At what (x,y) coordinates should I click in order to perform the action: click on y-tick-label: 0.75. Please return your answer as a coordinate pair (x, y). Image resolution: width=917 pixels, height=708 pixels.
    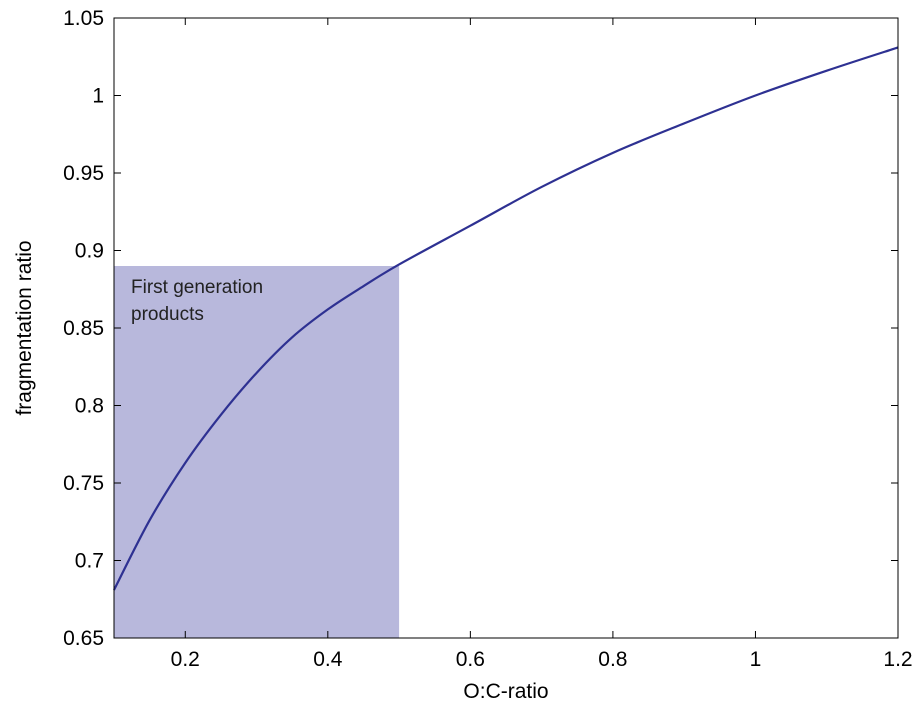
    Looking at the image, I should click on (83, 483).